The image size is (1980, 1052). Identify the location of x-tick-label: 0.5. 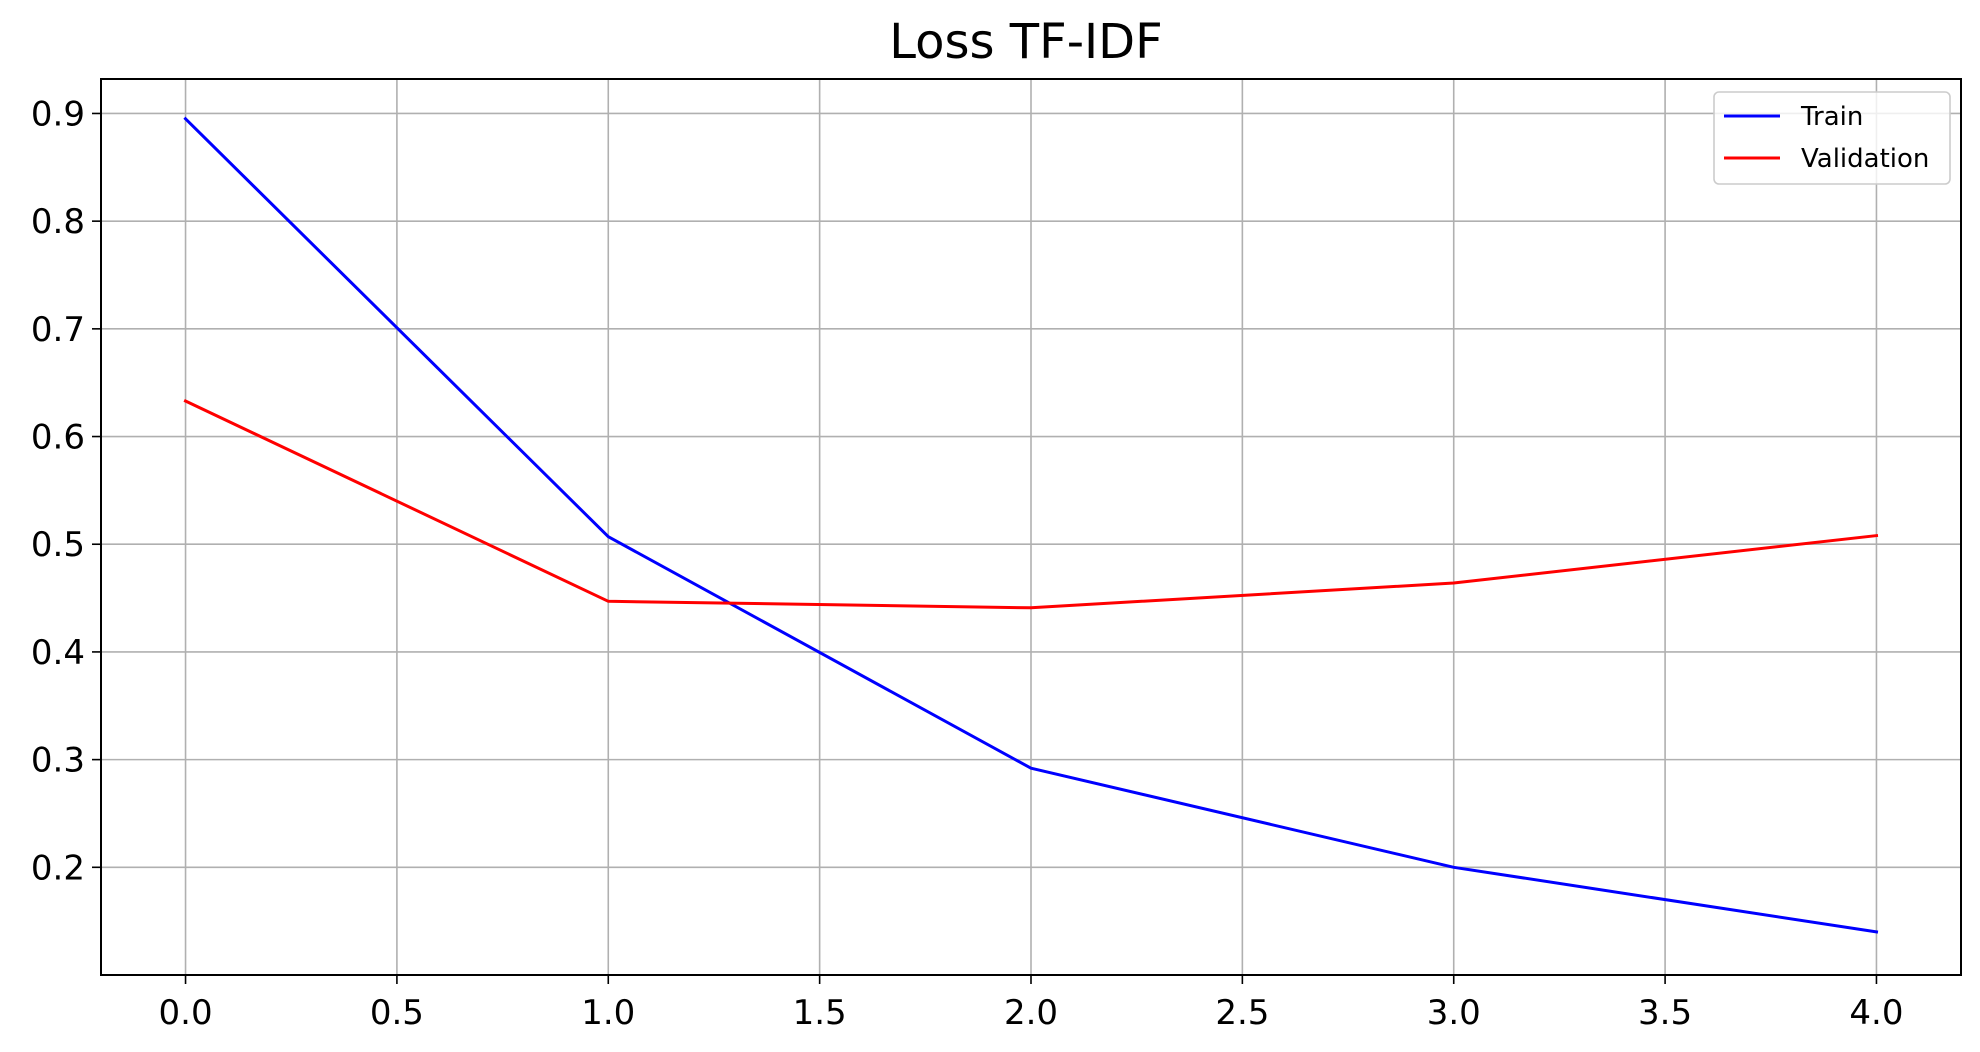
(397, 1013).